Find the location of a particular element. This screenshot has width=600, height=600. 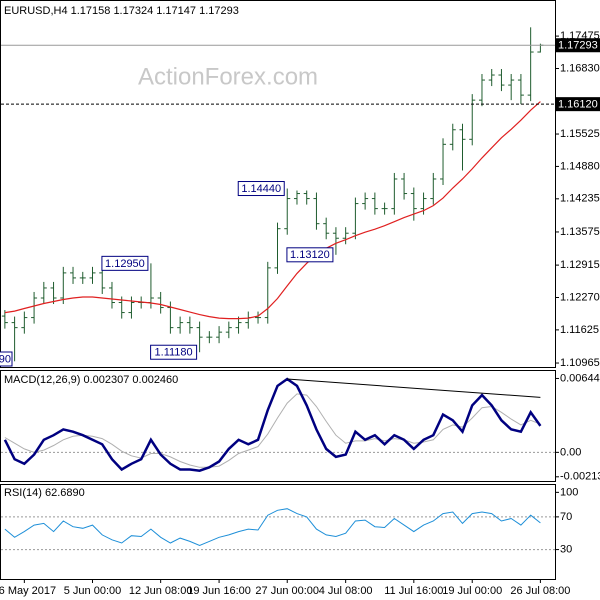

watermark: ActionForex.com is located at coordinates (228, 76).